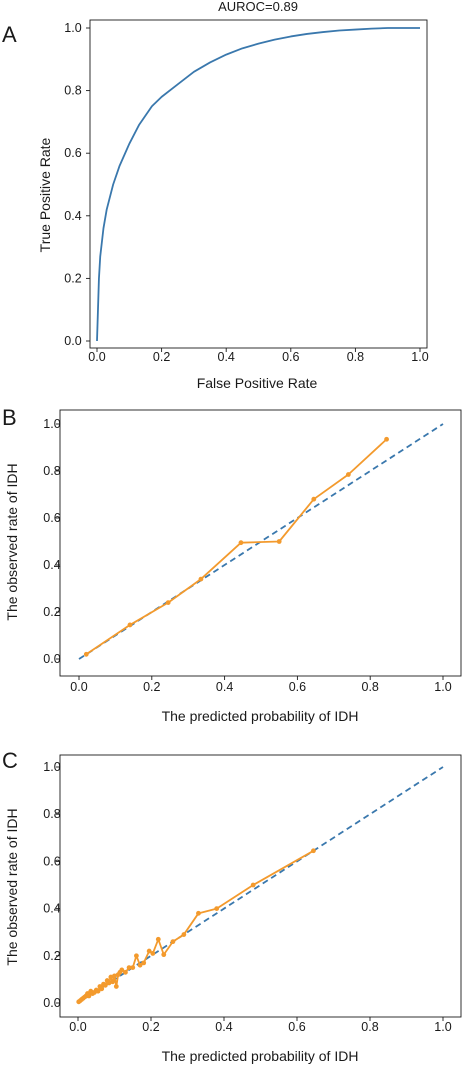 The height and width of the screenshot is (1069, 474). I want to click on x-axis-title: False Positive Rate, so click(257, 383).